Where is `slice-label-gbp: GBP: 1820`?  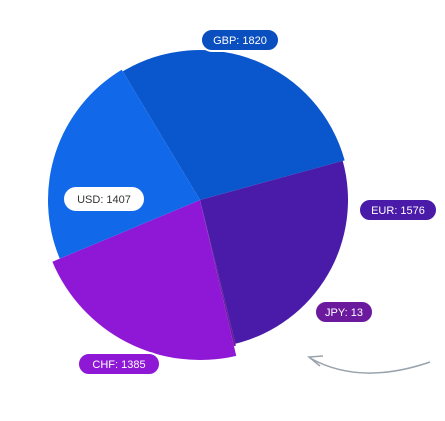 slice-label-gbp: GBP: 1820 is located at coordinates (240, 40).